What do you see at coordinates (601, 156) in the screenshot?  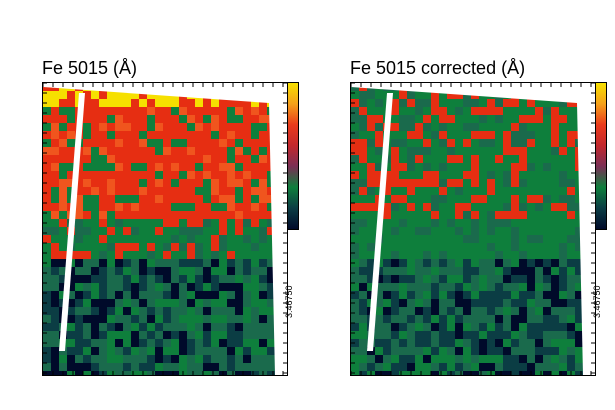 I see `colorbar-right` at bounding box center [601, 156].